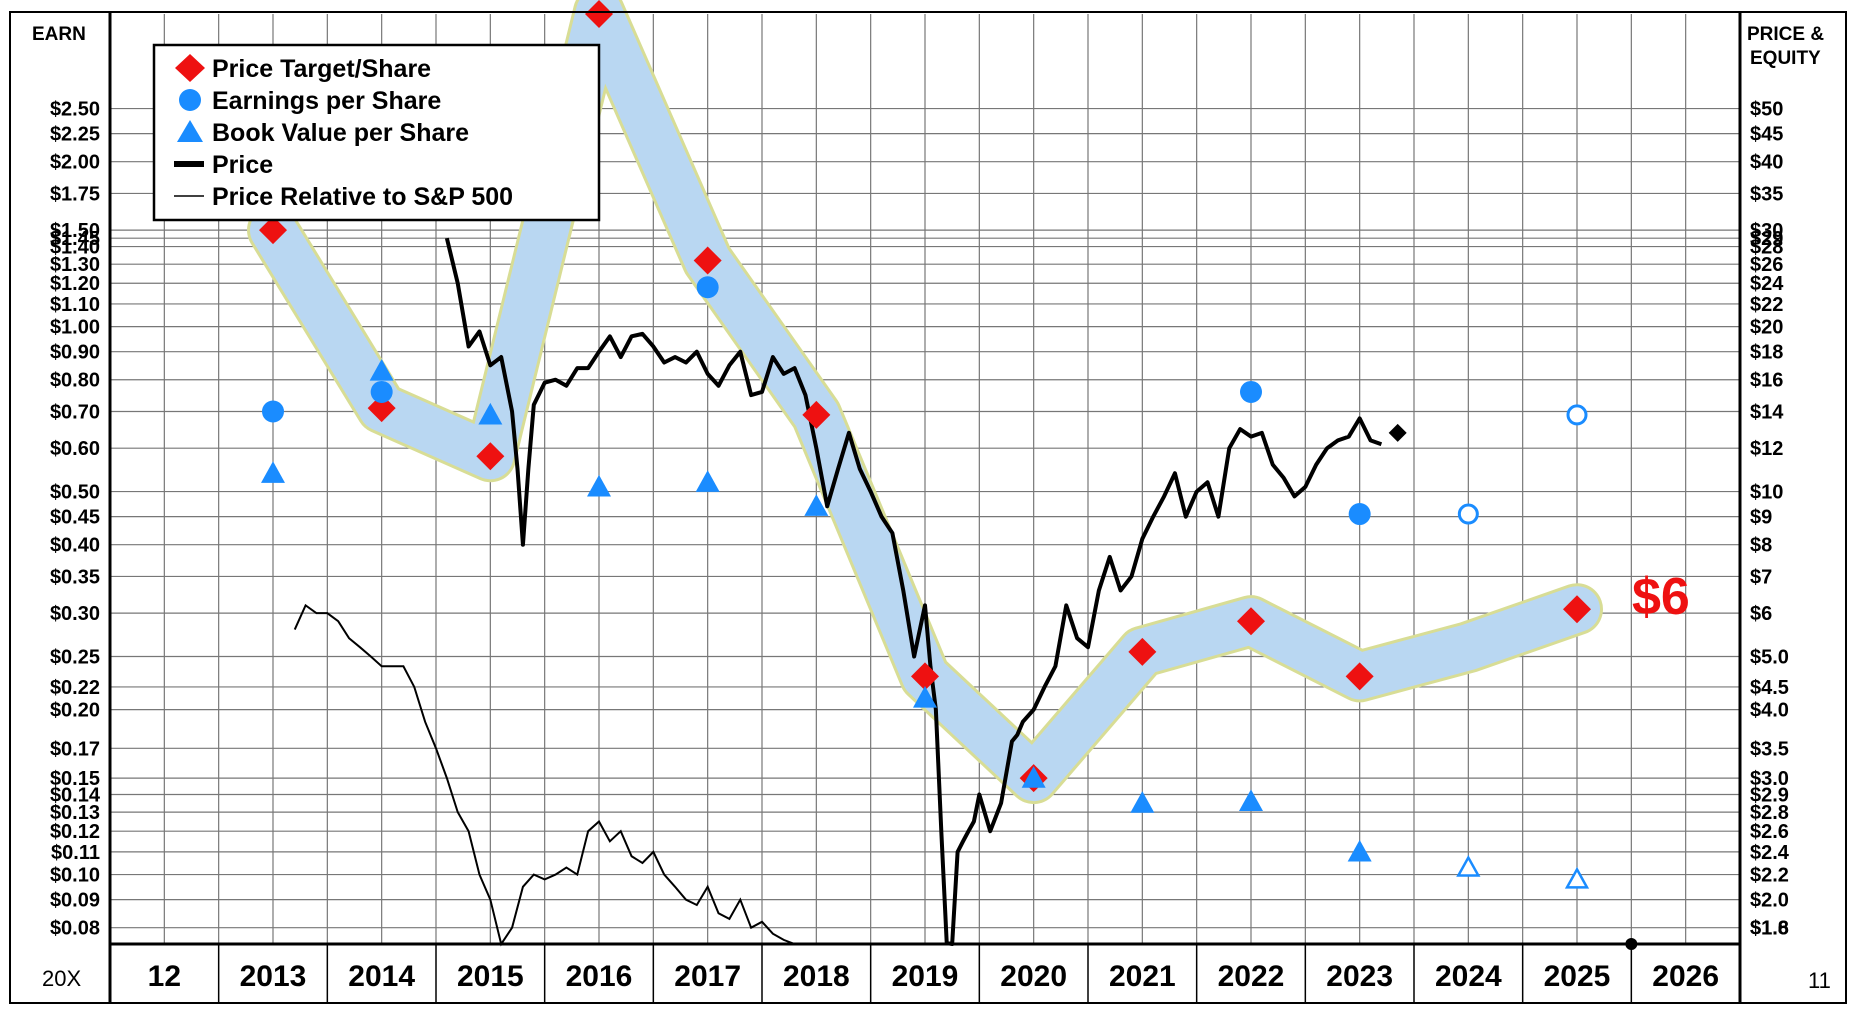 The width and height of the screenshot is (1856, 1012). What do you see at coordinates (549, 775) in the screenshot?
I see `relative-price-line` at bounding box center [549, 775].